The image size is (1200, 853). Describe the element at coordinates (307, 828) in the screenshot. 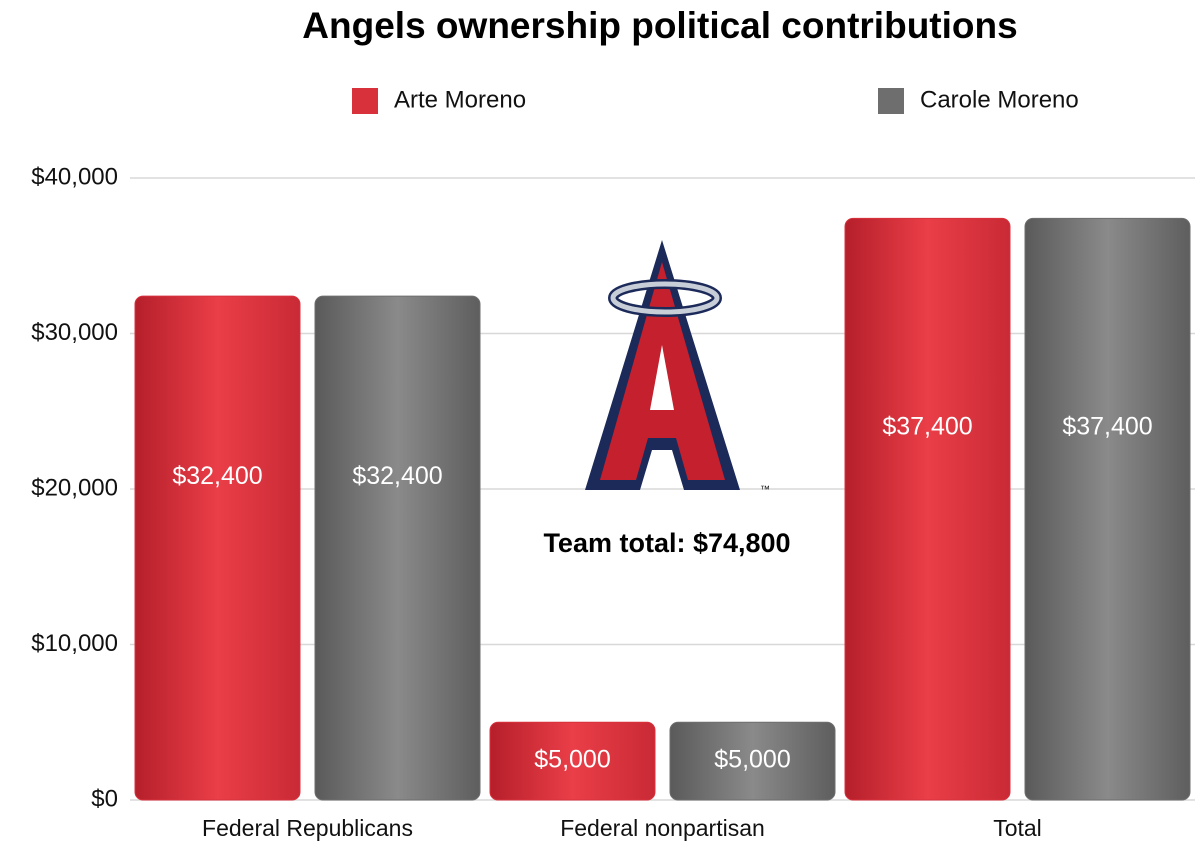

I see `x-tick-label: Federal Republicans` at that location.